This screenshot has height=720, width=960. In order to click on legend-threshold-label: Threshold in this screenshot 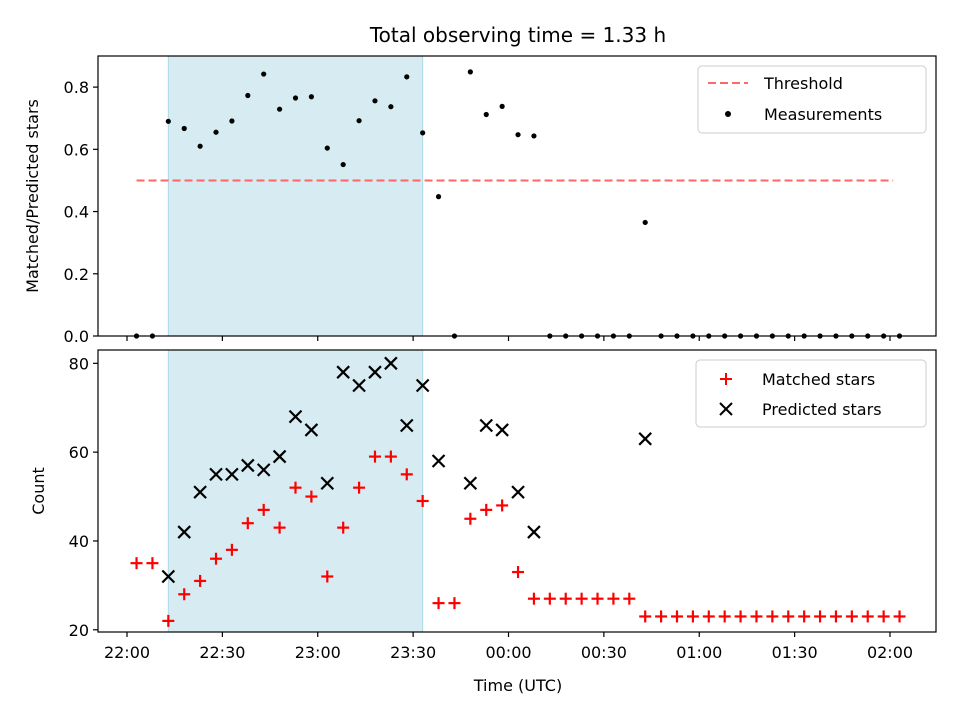, I will do `click(803, 83)`.